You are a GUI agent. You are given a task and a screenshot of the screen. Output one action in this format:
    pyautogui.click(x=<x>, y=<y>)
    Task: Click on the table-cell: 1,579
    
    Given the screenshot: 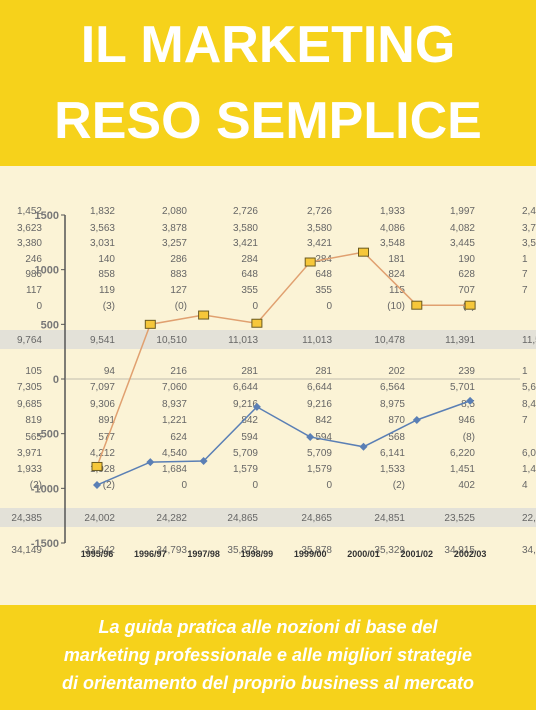 What is the action you would take?
    pyautogui.click(x=319, y=469)
    